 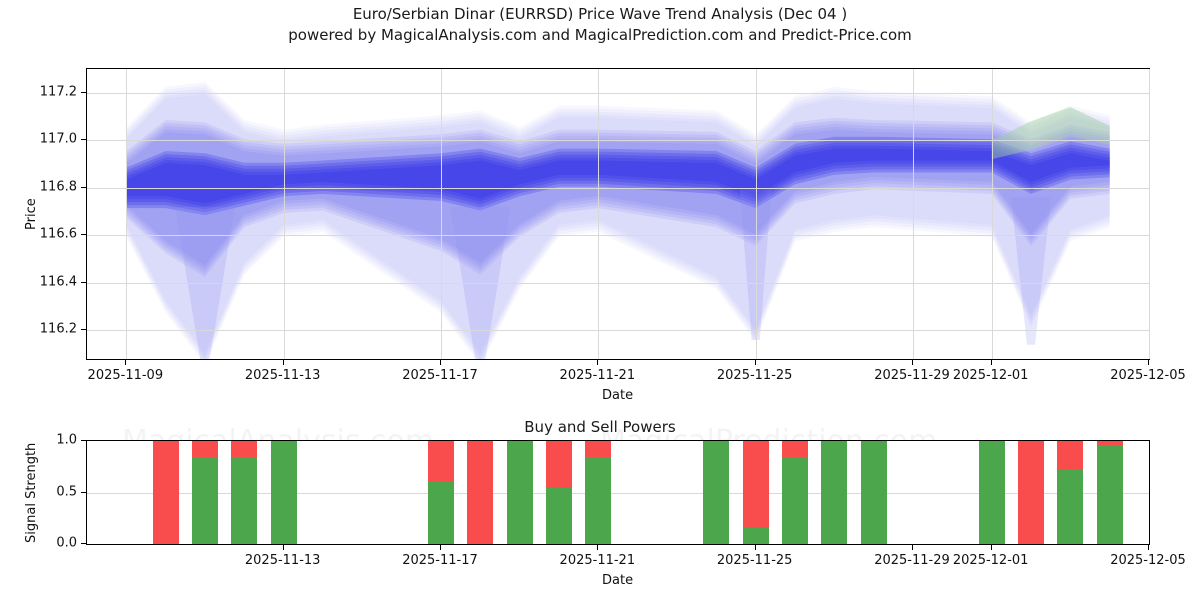 I want to click on price-xtick-label: 2025-12-01, so click(x=990, y=375).